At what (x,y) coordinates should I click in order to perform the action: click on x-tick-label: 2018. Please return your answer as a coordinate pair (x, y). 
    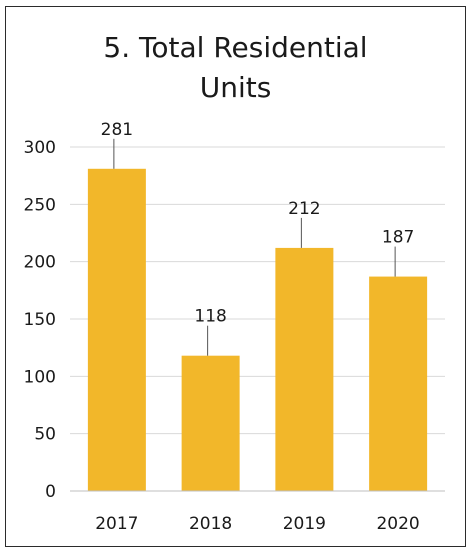
    Looking at the image, I should click on (210, 524).